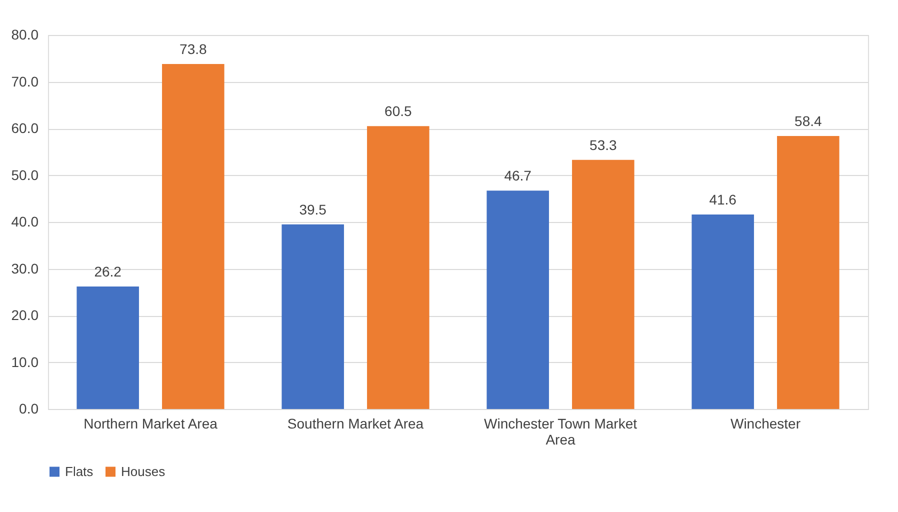 The width and height of the screenshot is (898, 512). What do you see at coordinates (561, 432) in the screenshot?
I see `x-tick-label: Winchester Town Market Area` at bounding box center [561, 432].